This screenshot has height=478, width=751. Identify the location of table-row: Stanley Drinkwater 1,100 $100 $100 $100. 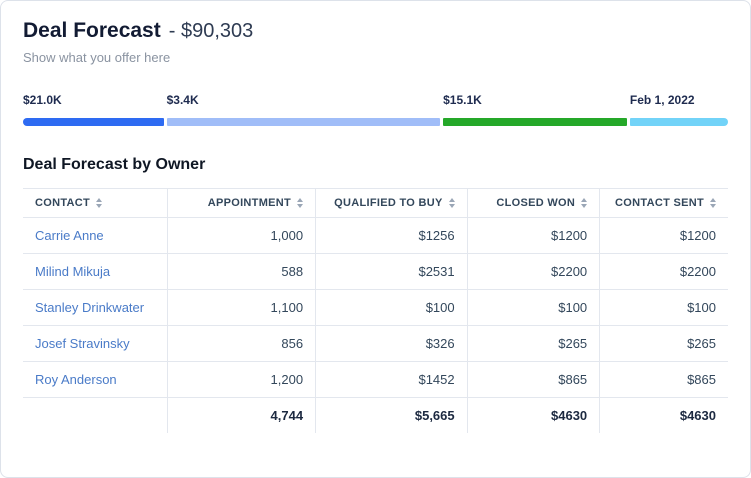
(375, 307).